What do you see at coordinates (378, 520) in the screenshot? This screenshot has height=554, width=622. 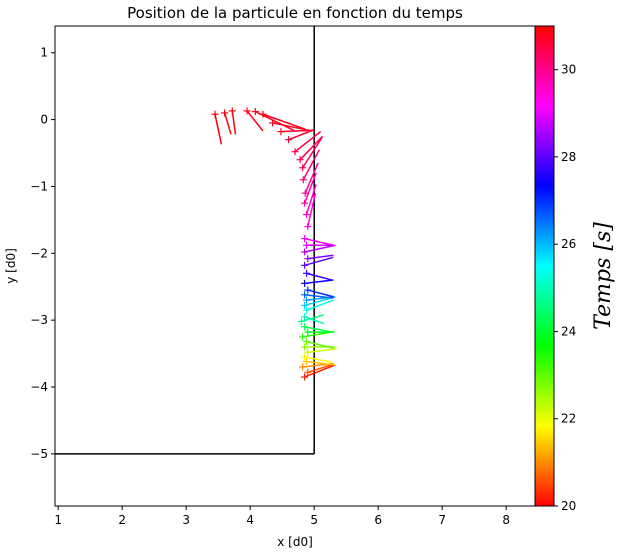 I see `x-tick-label: 6` at bounding box center [378, 520].